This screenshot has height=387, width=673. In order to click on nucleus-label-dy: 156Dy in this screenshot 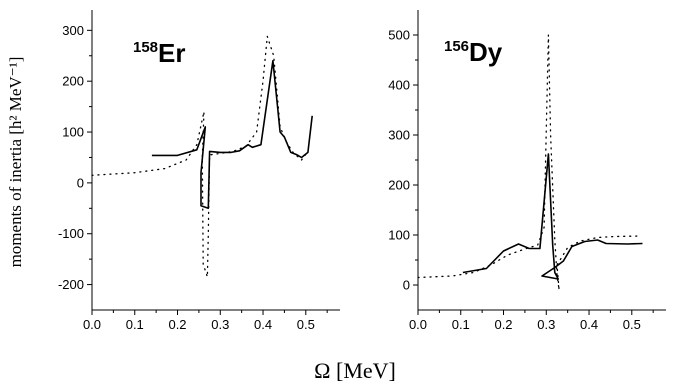, I will do `click(473, 52)`.